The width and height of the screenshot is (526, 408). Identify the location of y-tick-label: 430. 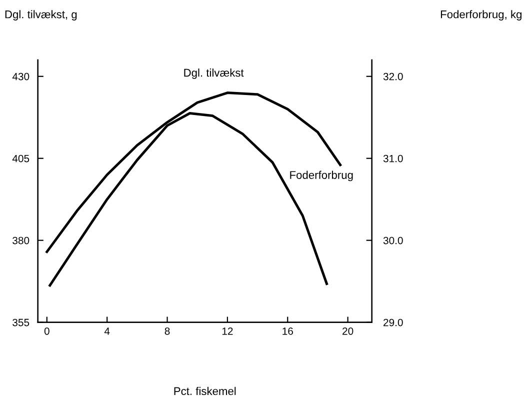
(21, 76).